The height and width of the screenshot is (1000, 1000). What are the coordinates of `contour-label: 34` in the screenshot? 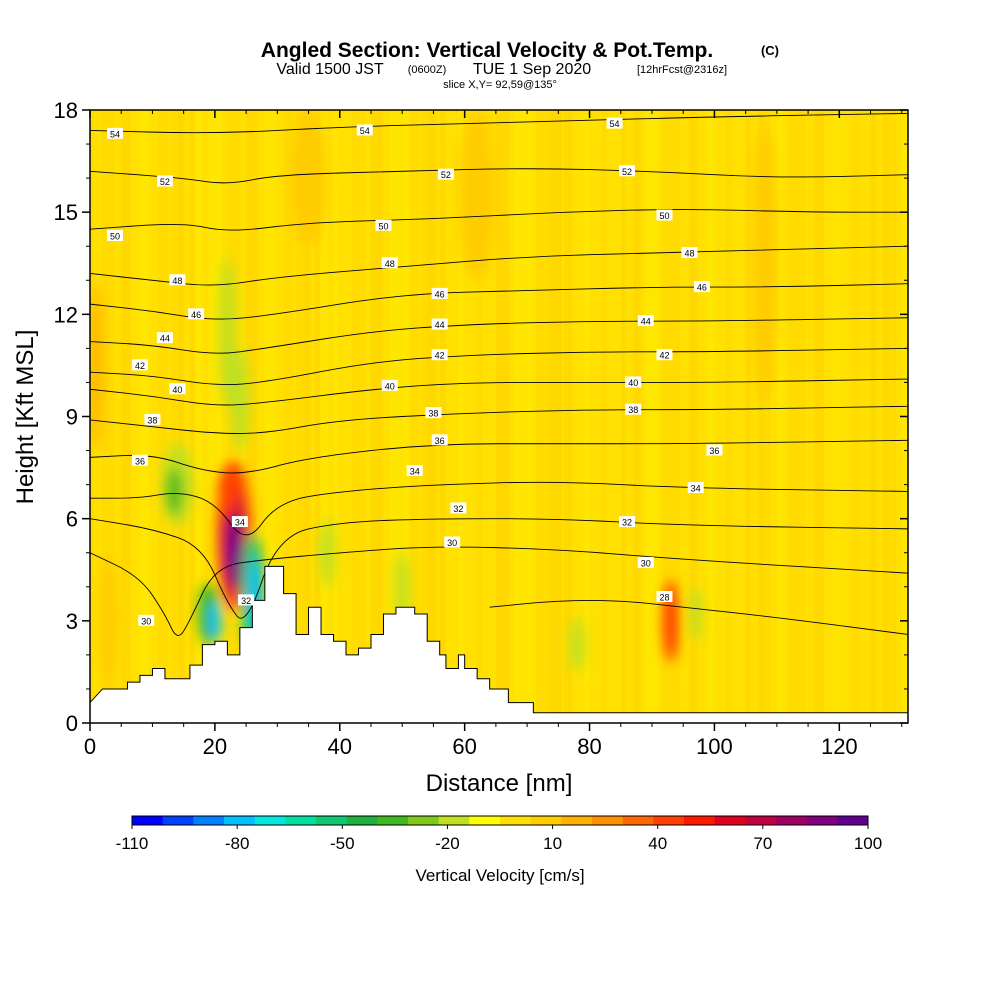 It's located at (695, 488).